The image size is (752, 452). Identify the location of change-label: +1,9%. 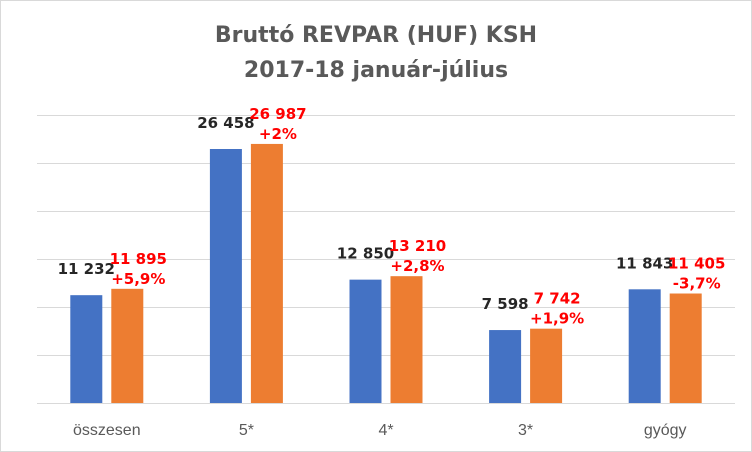
(557, 319).